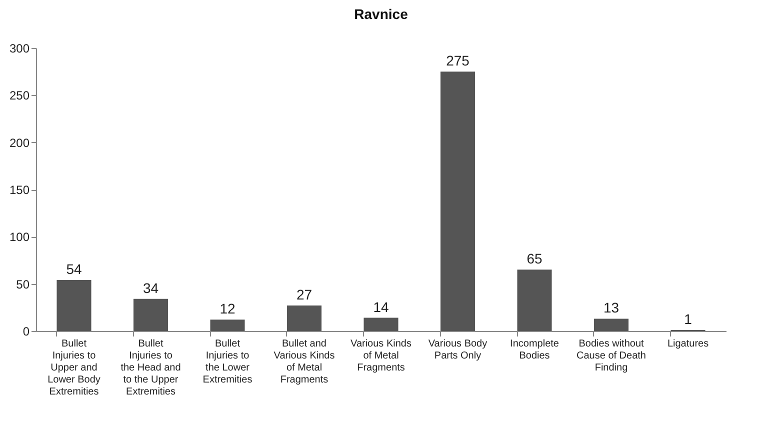 Image resolution: width=761 pixels, height=432 pixels. I want to click on y-tick-label: 50, so click(23, 284).